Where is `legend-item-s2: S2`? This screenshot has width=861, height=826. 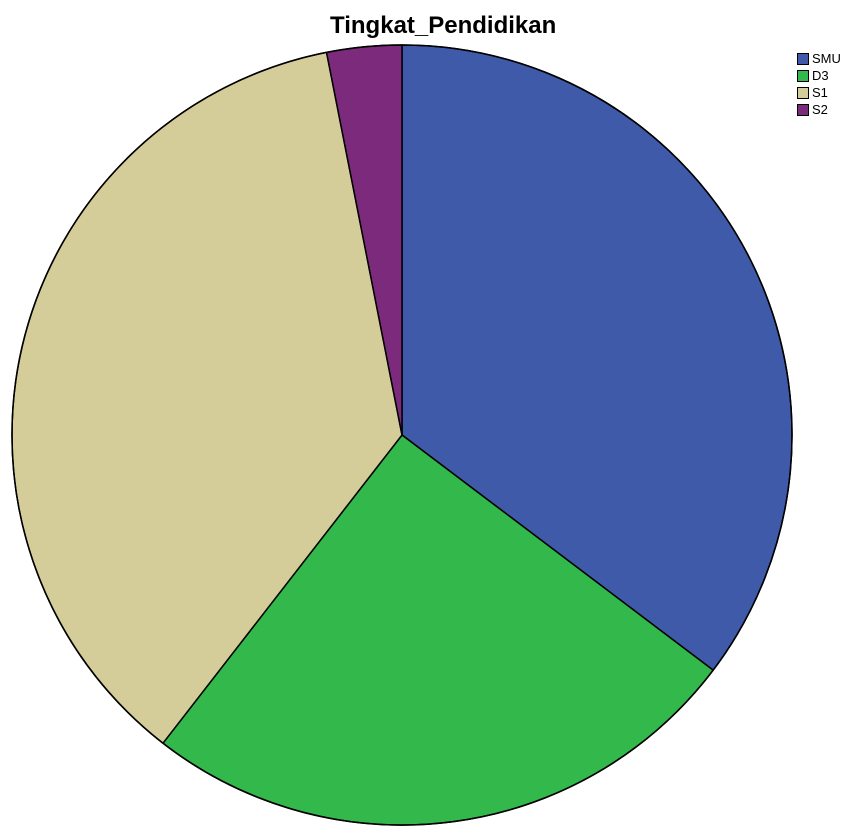 legend-item-s2: S2 is located at coordinates (827, 109).